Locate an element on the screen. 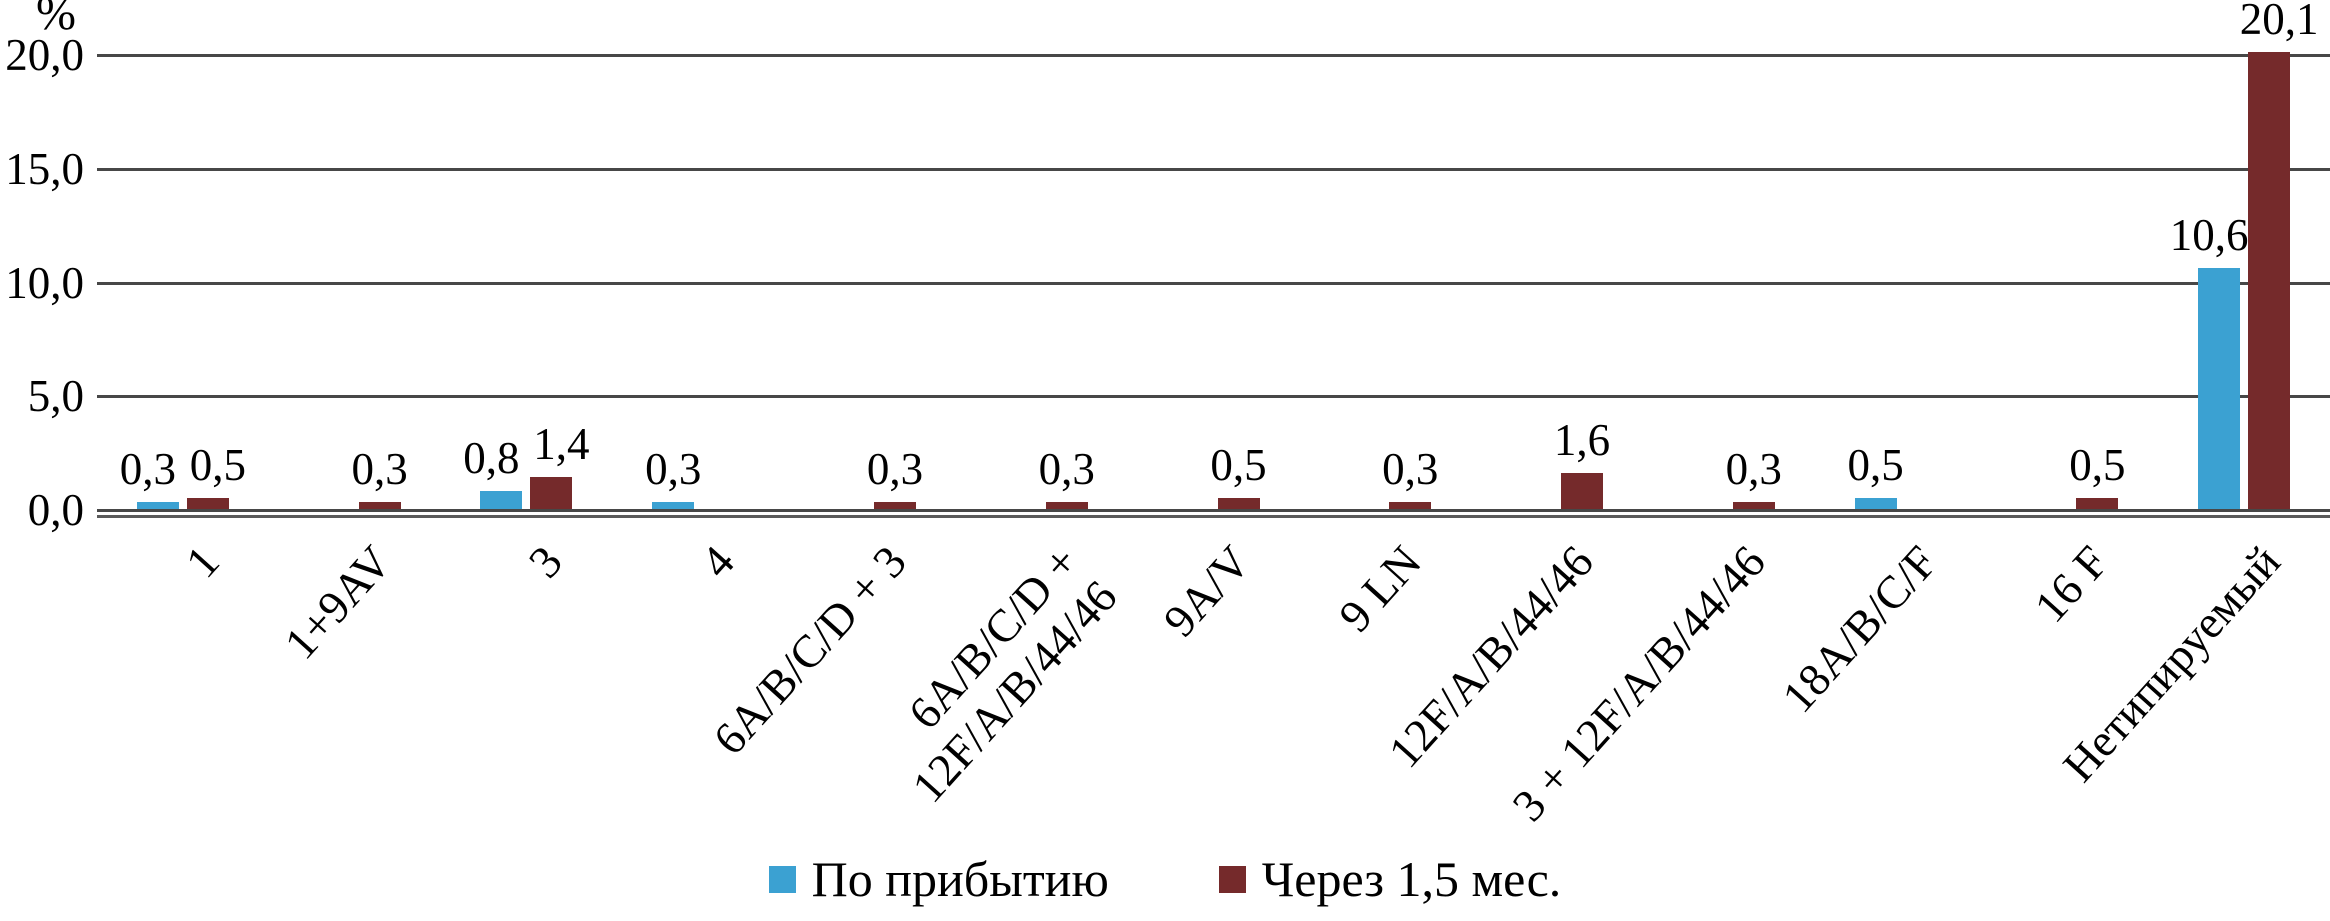  legend-label-after-1-5-months: Через 1,5 мес. is located at coordinates (1411, 879).